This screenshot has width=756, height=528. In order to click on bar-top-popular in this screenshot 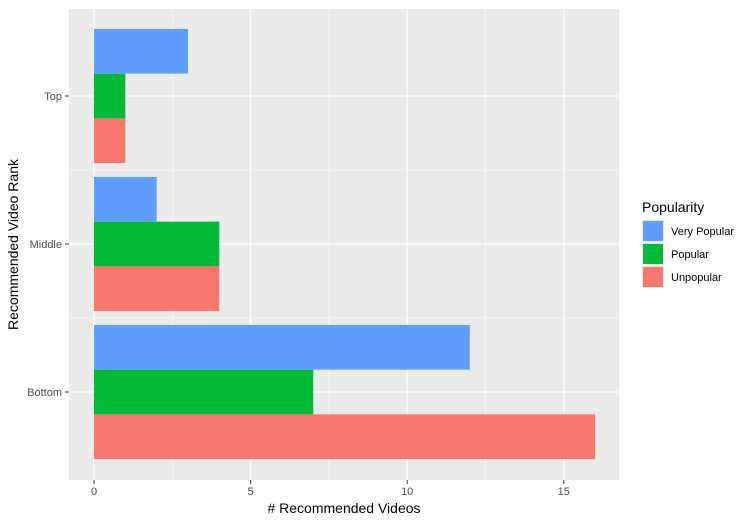, I will do `click(110, 96)`.